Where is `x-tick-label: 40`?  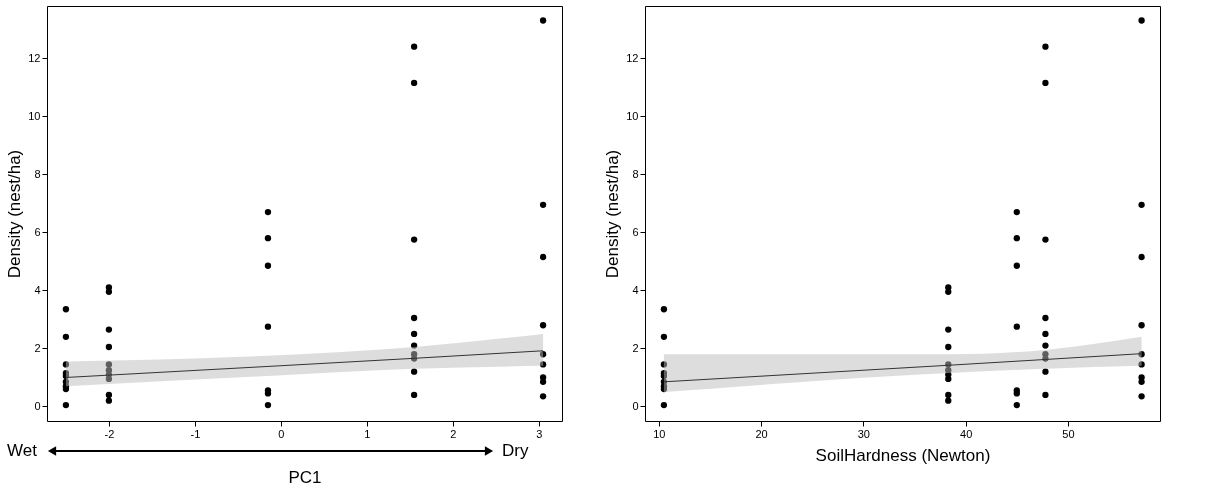 x-tick-label: 40 is located at coordinates (966, 433).